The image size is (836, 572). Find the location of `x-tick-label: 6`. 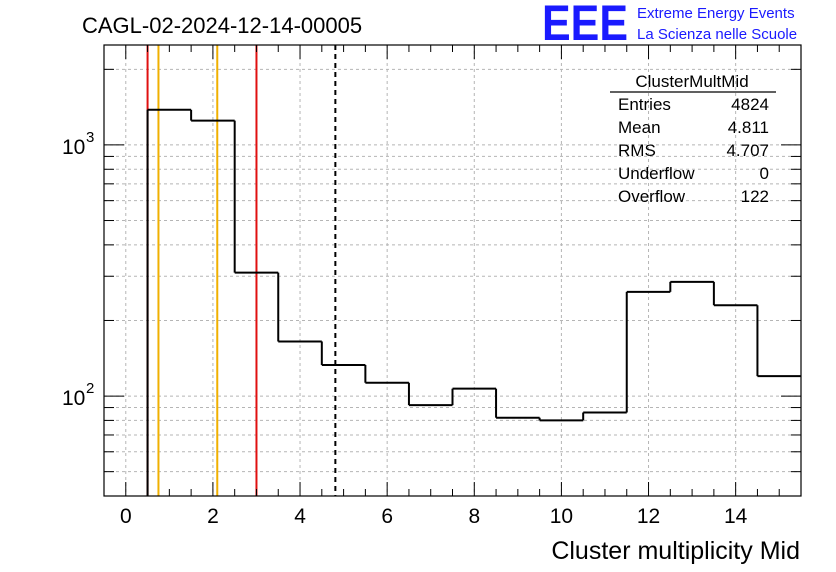

x-tick-label: 6 is located at coordinates (387, 516).